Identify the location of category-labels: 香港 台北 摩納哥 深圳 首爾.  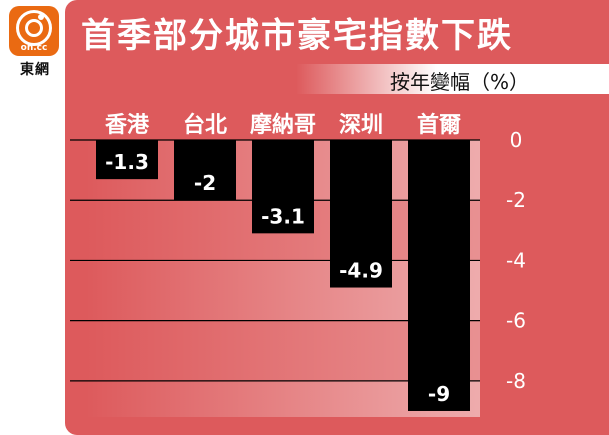
(283, 125).